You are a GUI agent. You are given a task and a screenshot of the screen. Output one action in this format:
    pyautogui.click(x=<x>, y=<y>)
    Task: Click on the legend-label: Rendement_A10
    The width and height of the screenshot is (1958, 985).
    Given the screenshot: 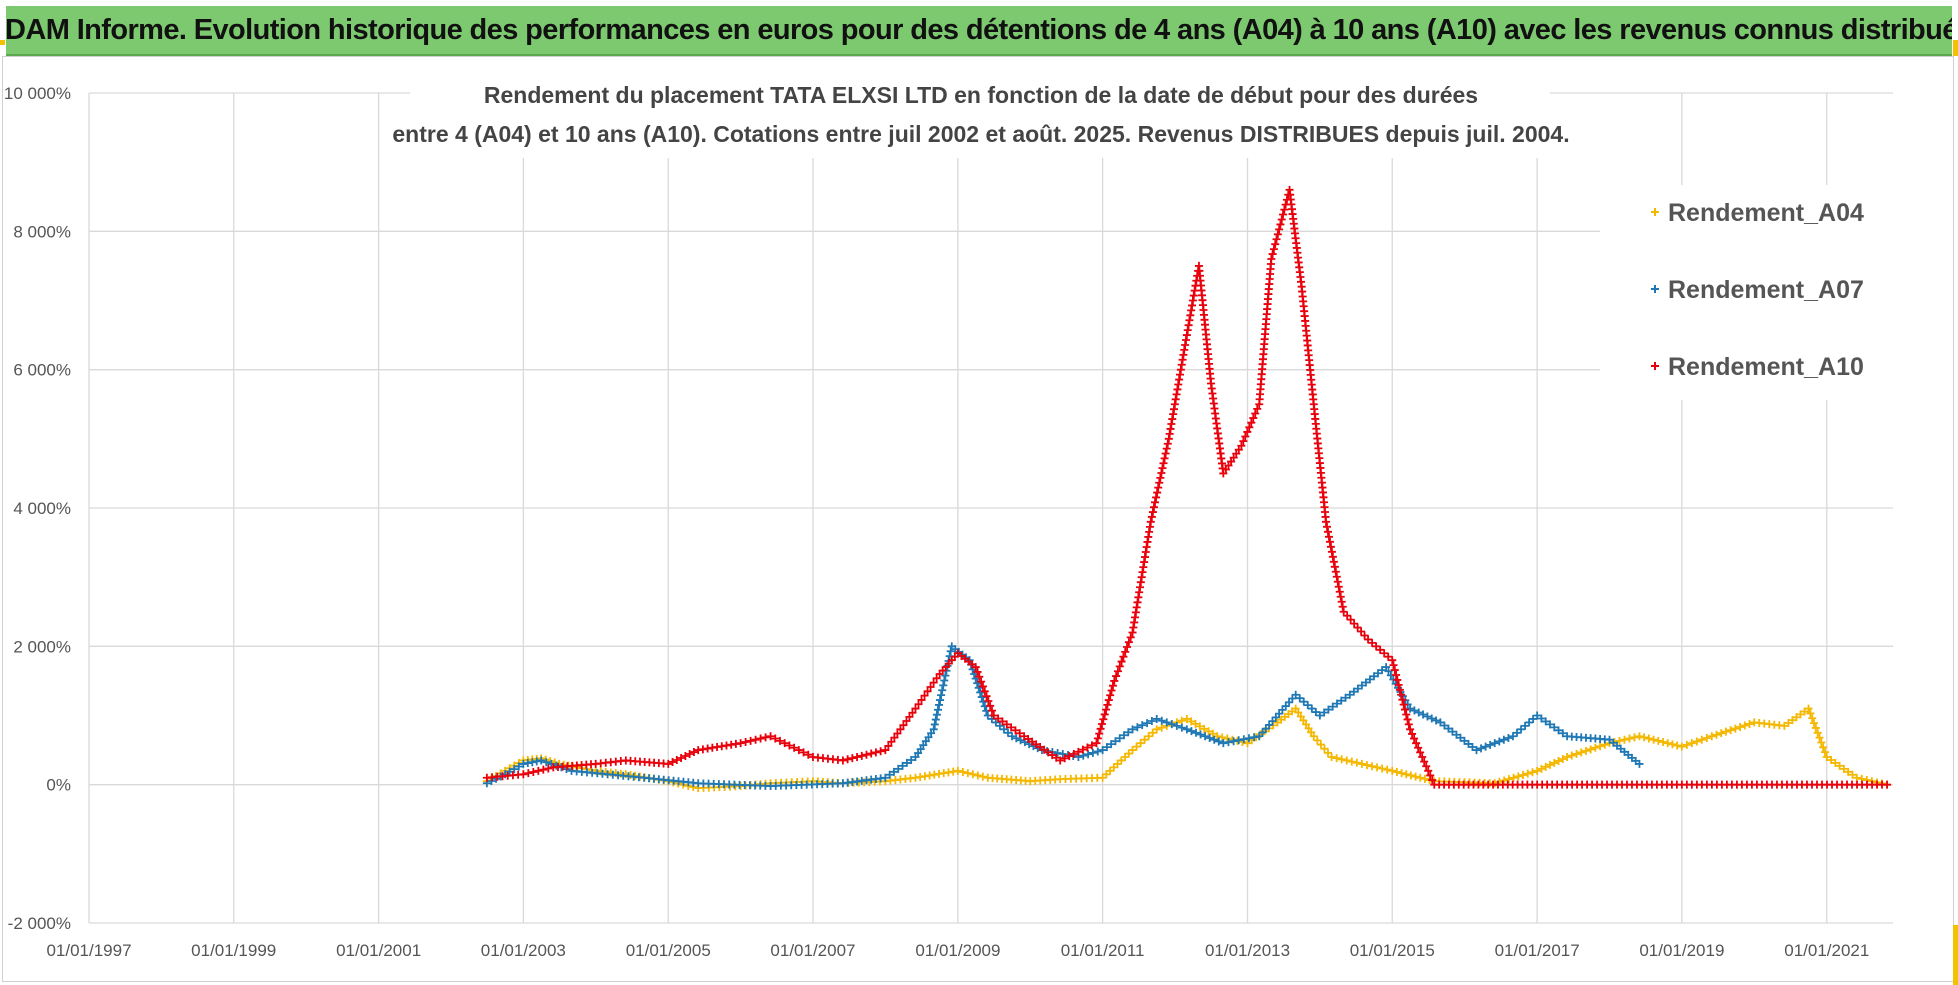 What is the action you would take?
    pyautogui.click(x=1766, y=367)
    